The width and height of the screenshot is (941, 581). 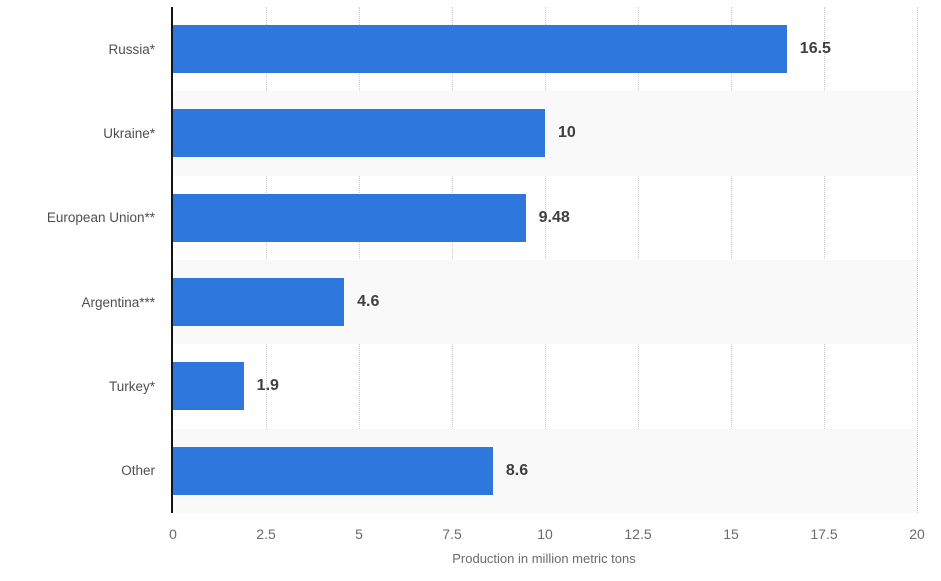 I want to click on x-tick-0: 0, so click(x=173, y=534).